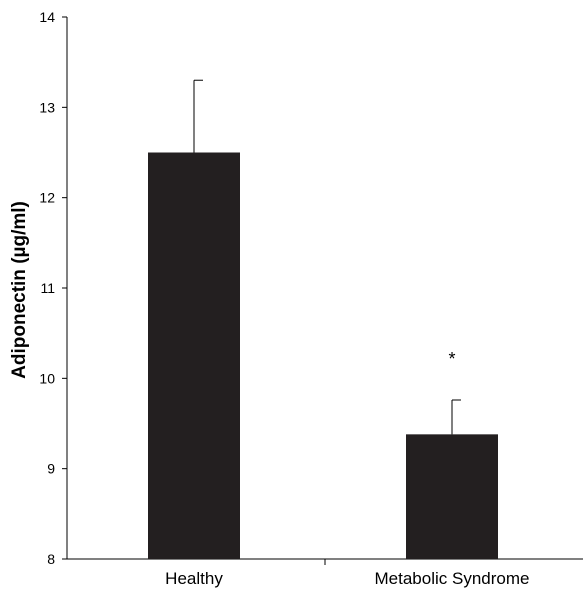  Describe the element at coordinates (19, 290) in the screenshot. I see `y-axis-title: Adiponectin (µg/ml)` at that location.